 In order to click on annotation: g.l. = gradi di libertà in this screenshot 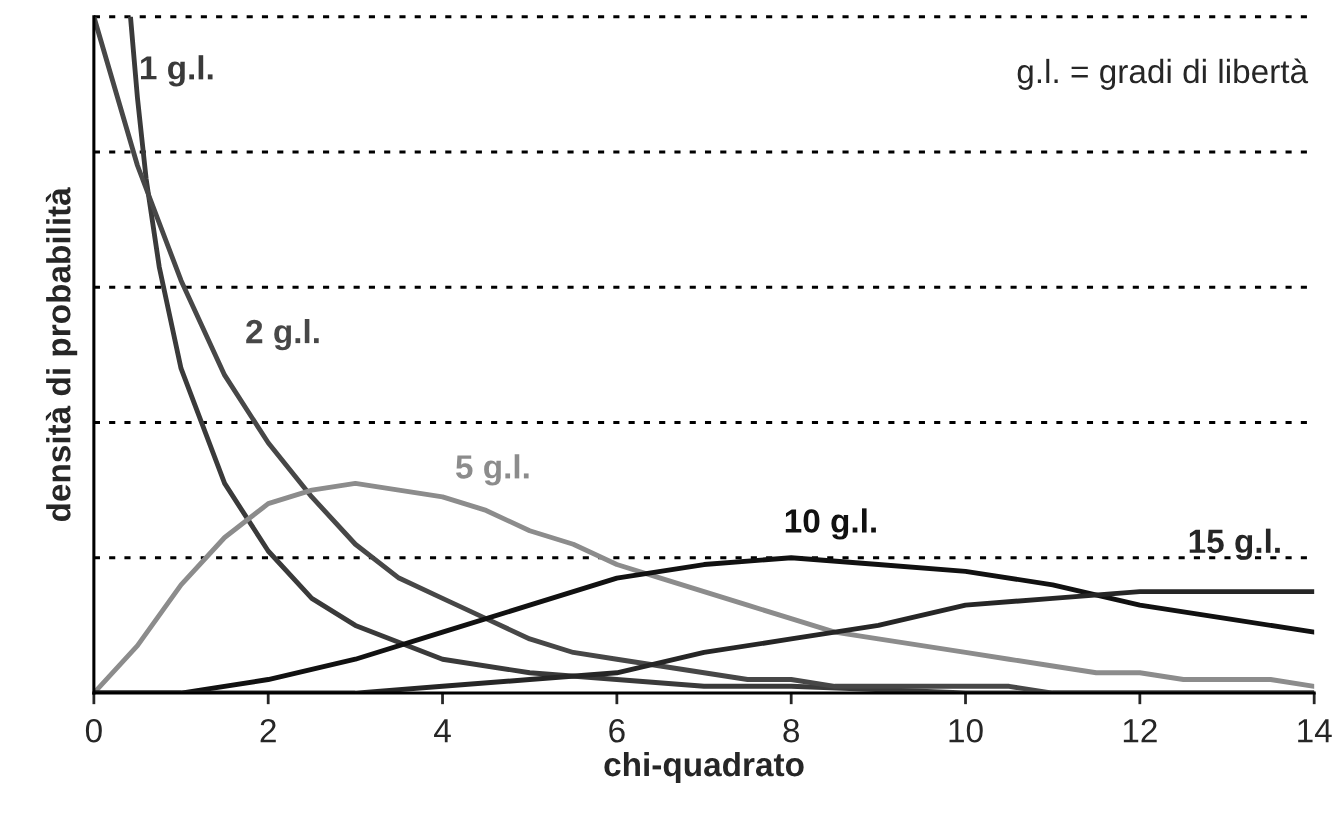, I will do `click(1163, 74)`.